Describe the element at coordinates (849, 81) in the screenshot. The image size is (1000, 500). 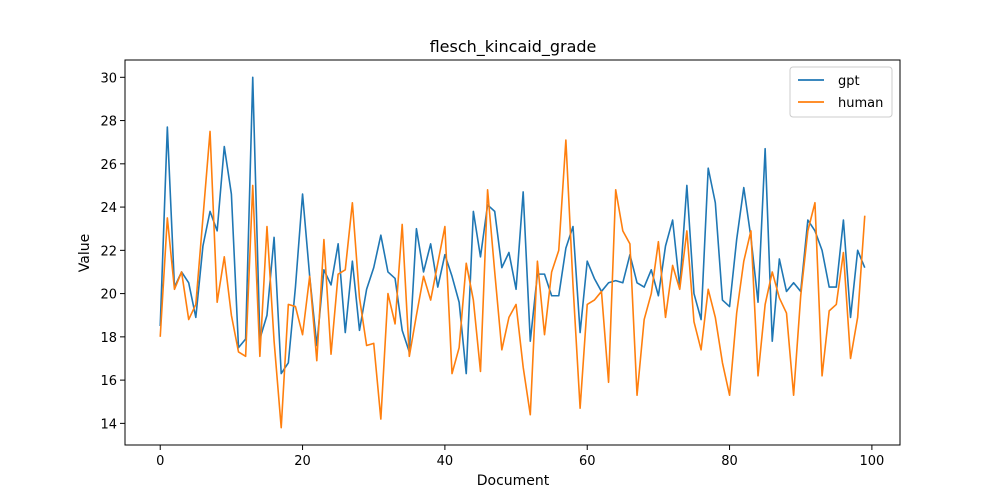
I see `legend-label-gpt: gpt` at that location.